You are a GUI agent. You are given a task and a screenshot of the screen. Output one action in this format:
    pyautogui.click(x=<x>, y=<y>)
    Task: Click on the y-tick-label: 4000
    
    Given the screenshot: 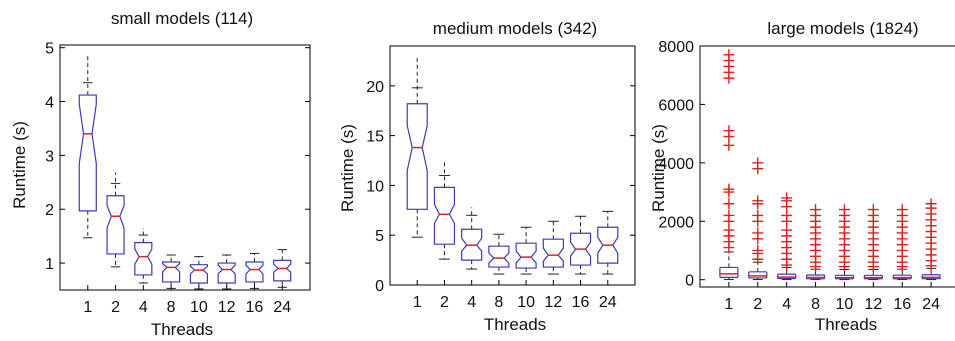 What is the action you would take?
    pyautogui.click(x=676, y=164)
    